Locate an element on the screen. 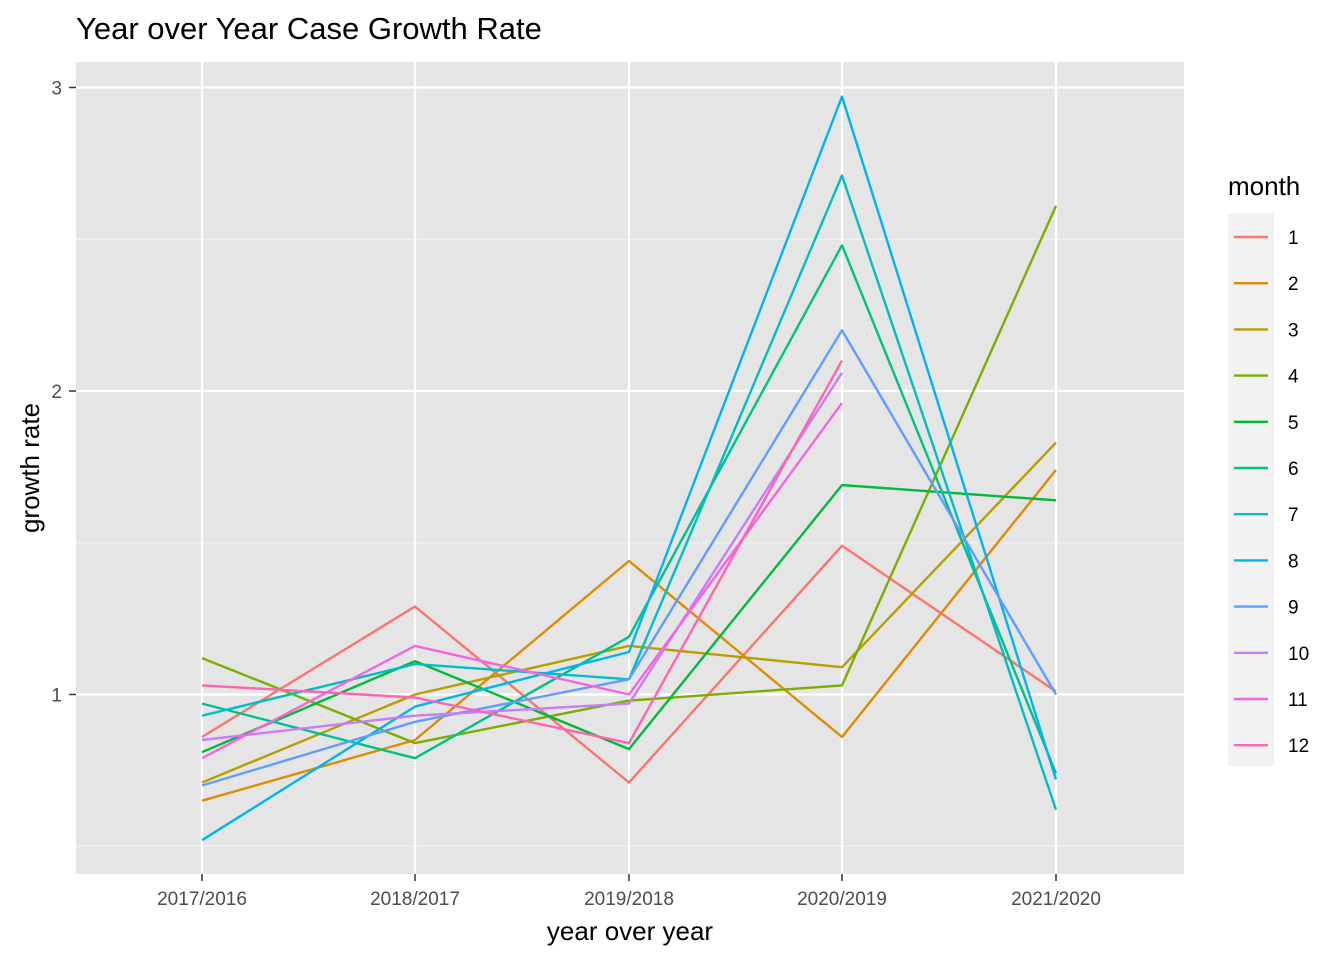 Image resolution: width=1344 pixels, height=960 pixels. legend-title: month is located at coordinates (1264, 186).